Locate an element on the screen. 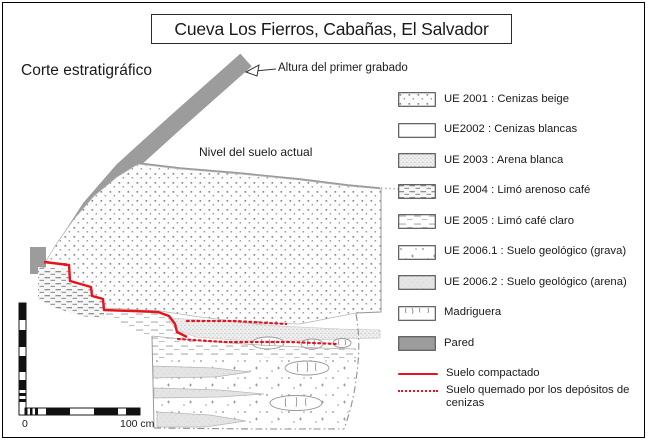 This screenshot has width=649, height=442. ue2005-top-layer is located at coordinates (254, 348).